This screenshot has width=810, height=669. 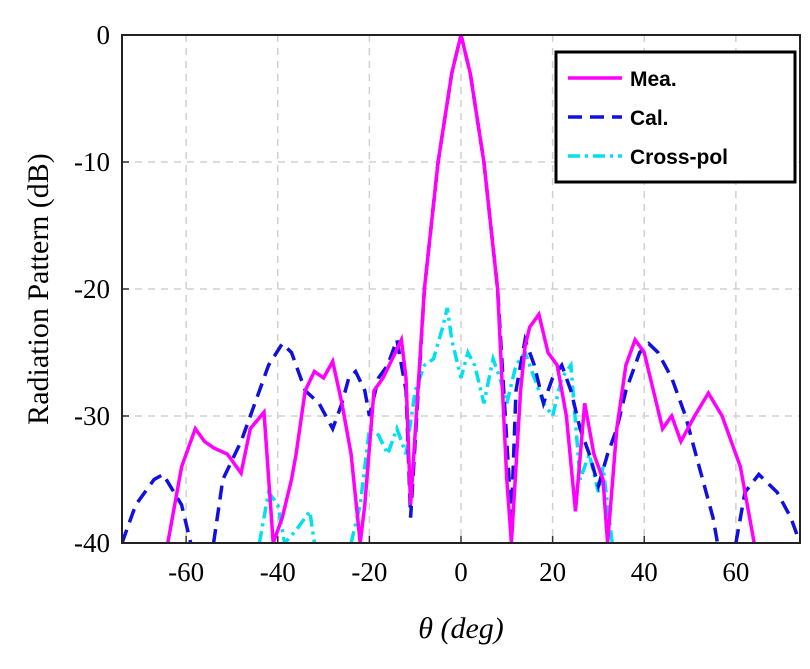 I want to click on y-axis-label: Radiation Pattern (dB), so click(x=38, y=289).